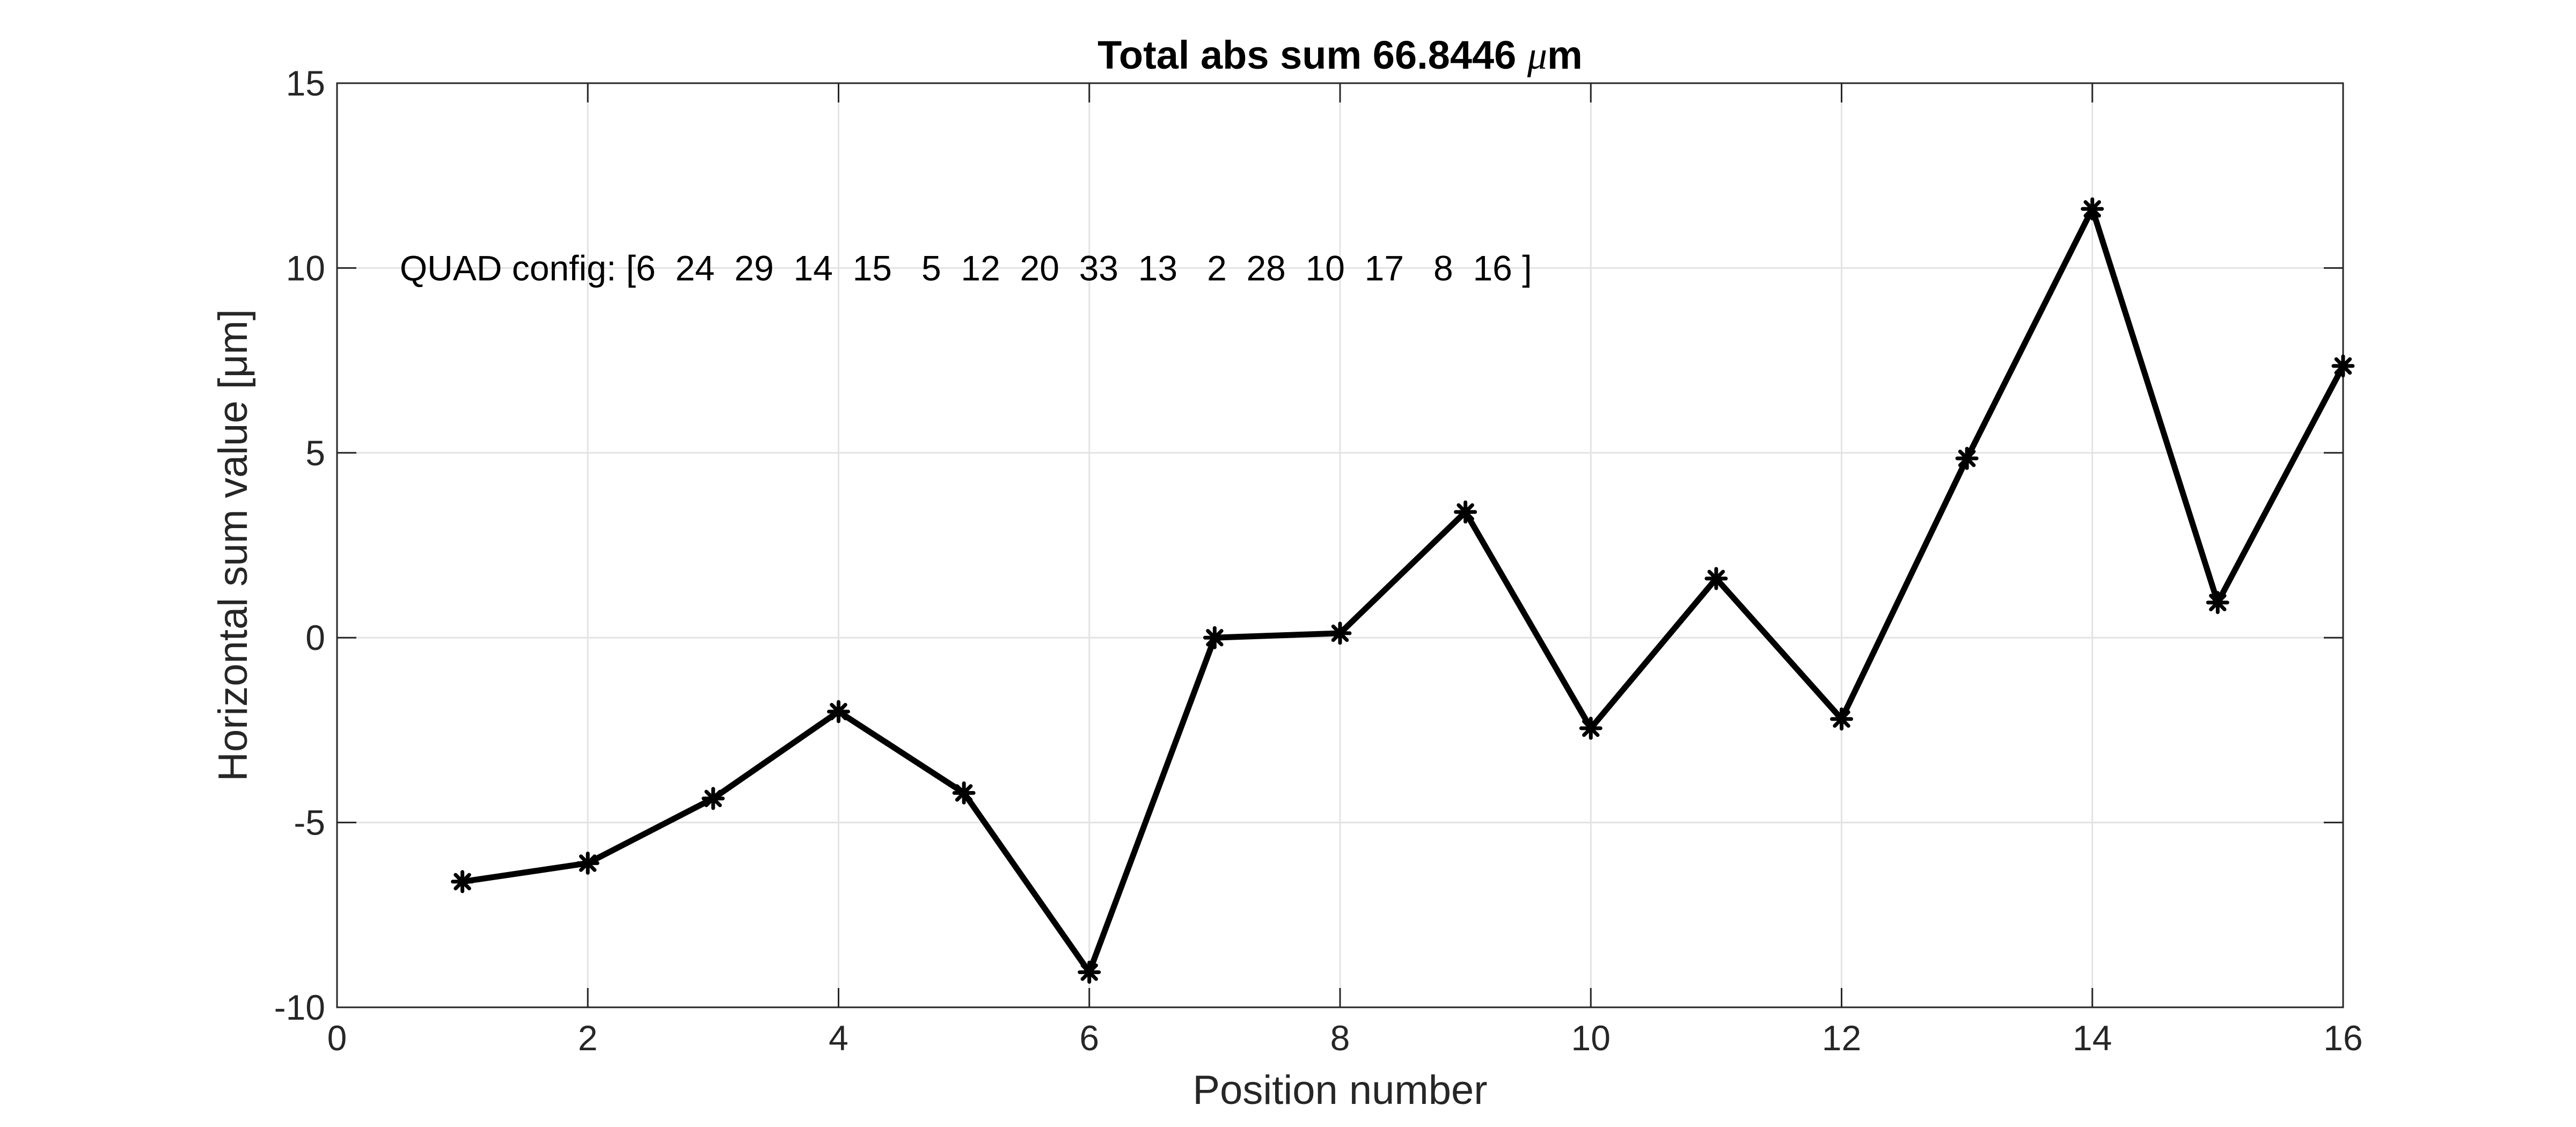 The height and width of the screenshot is (1127, 2576). I want to click on x-tick-labels: 0 2 4 6 8 10 12 14 16, so click(1345, 1038).